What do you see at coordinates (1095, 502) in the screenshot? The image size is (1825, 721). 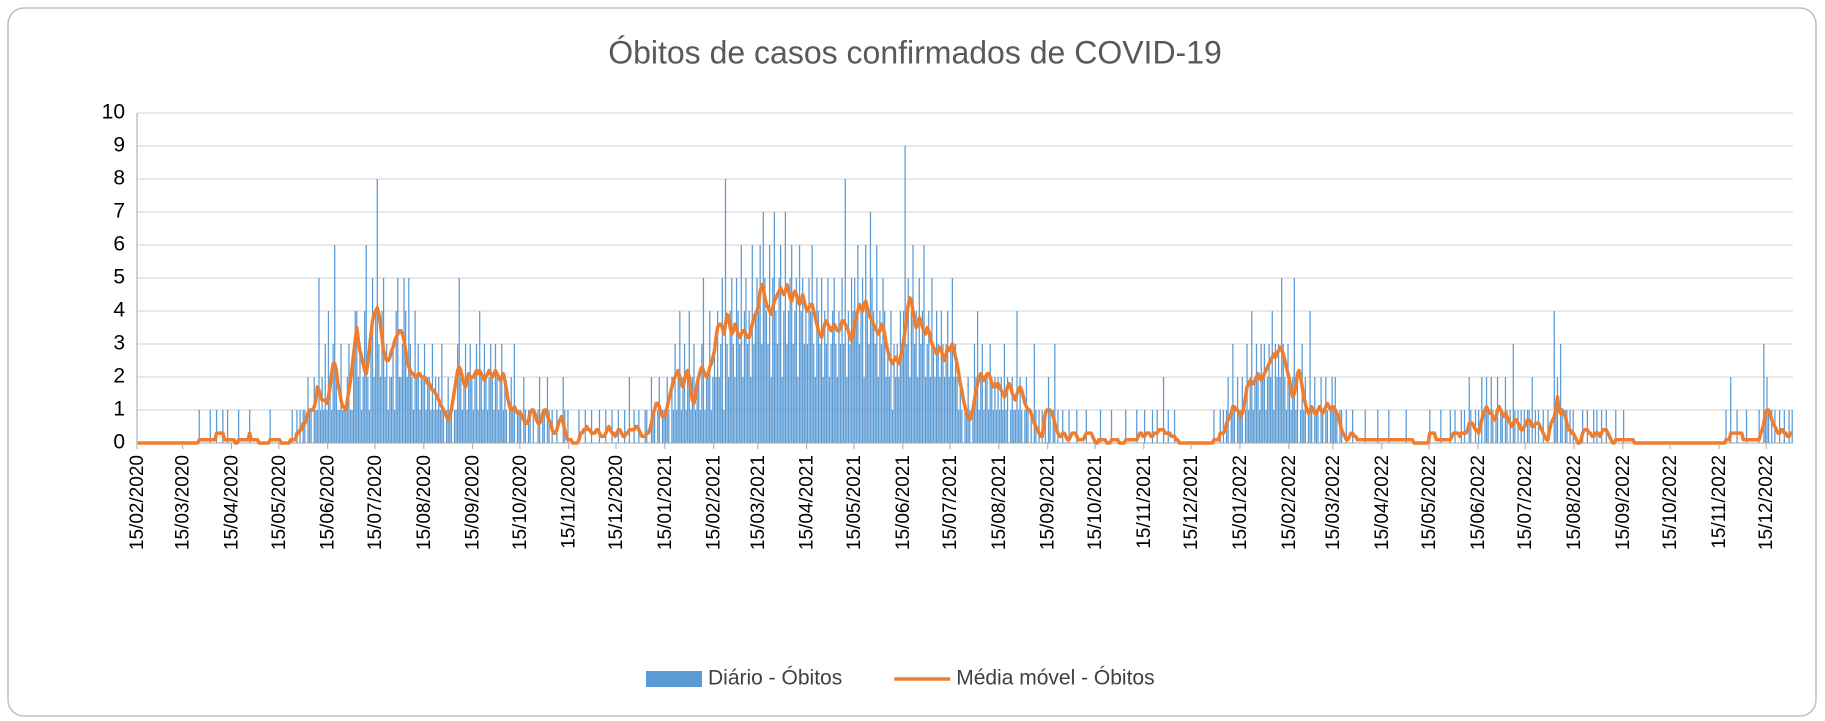 I see `x-tick-label: 15/10/2021` at bounding box center [1095, 502].